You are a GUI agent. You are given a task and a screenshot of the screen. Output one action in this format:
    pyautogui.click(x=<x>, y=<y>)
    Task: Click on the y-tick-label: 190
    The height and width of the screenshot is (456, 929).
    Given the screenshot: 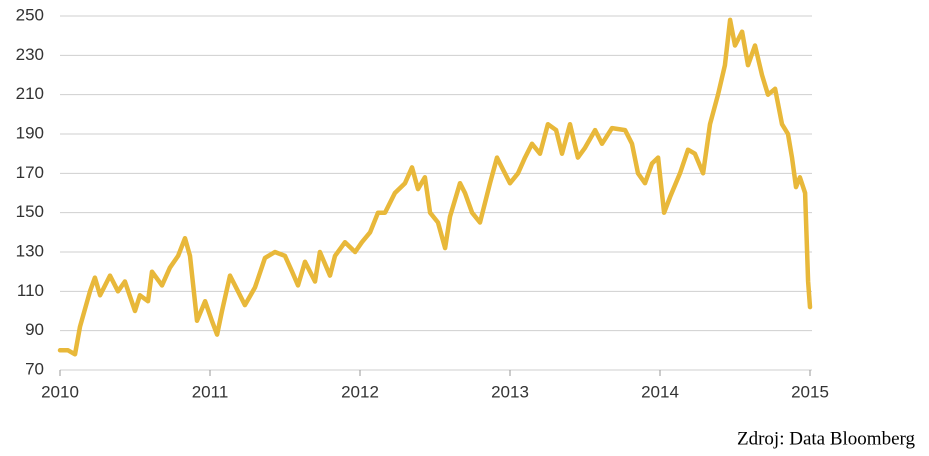 What is the action you would take?
    pyautogui.click(x=30, y=132)
    